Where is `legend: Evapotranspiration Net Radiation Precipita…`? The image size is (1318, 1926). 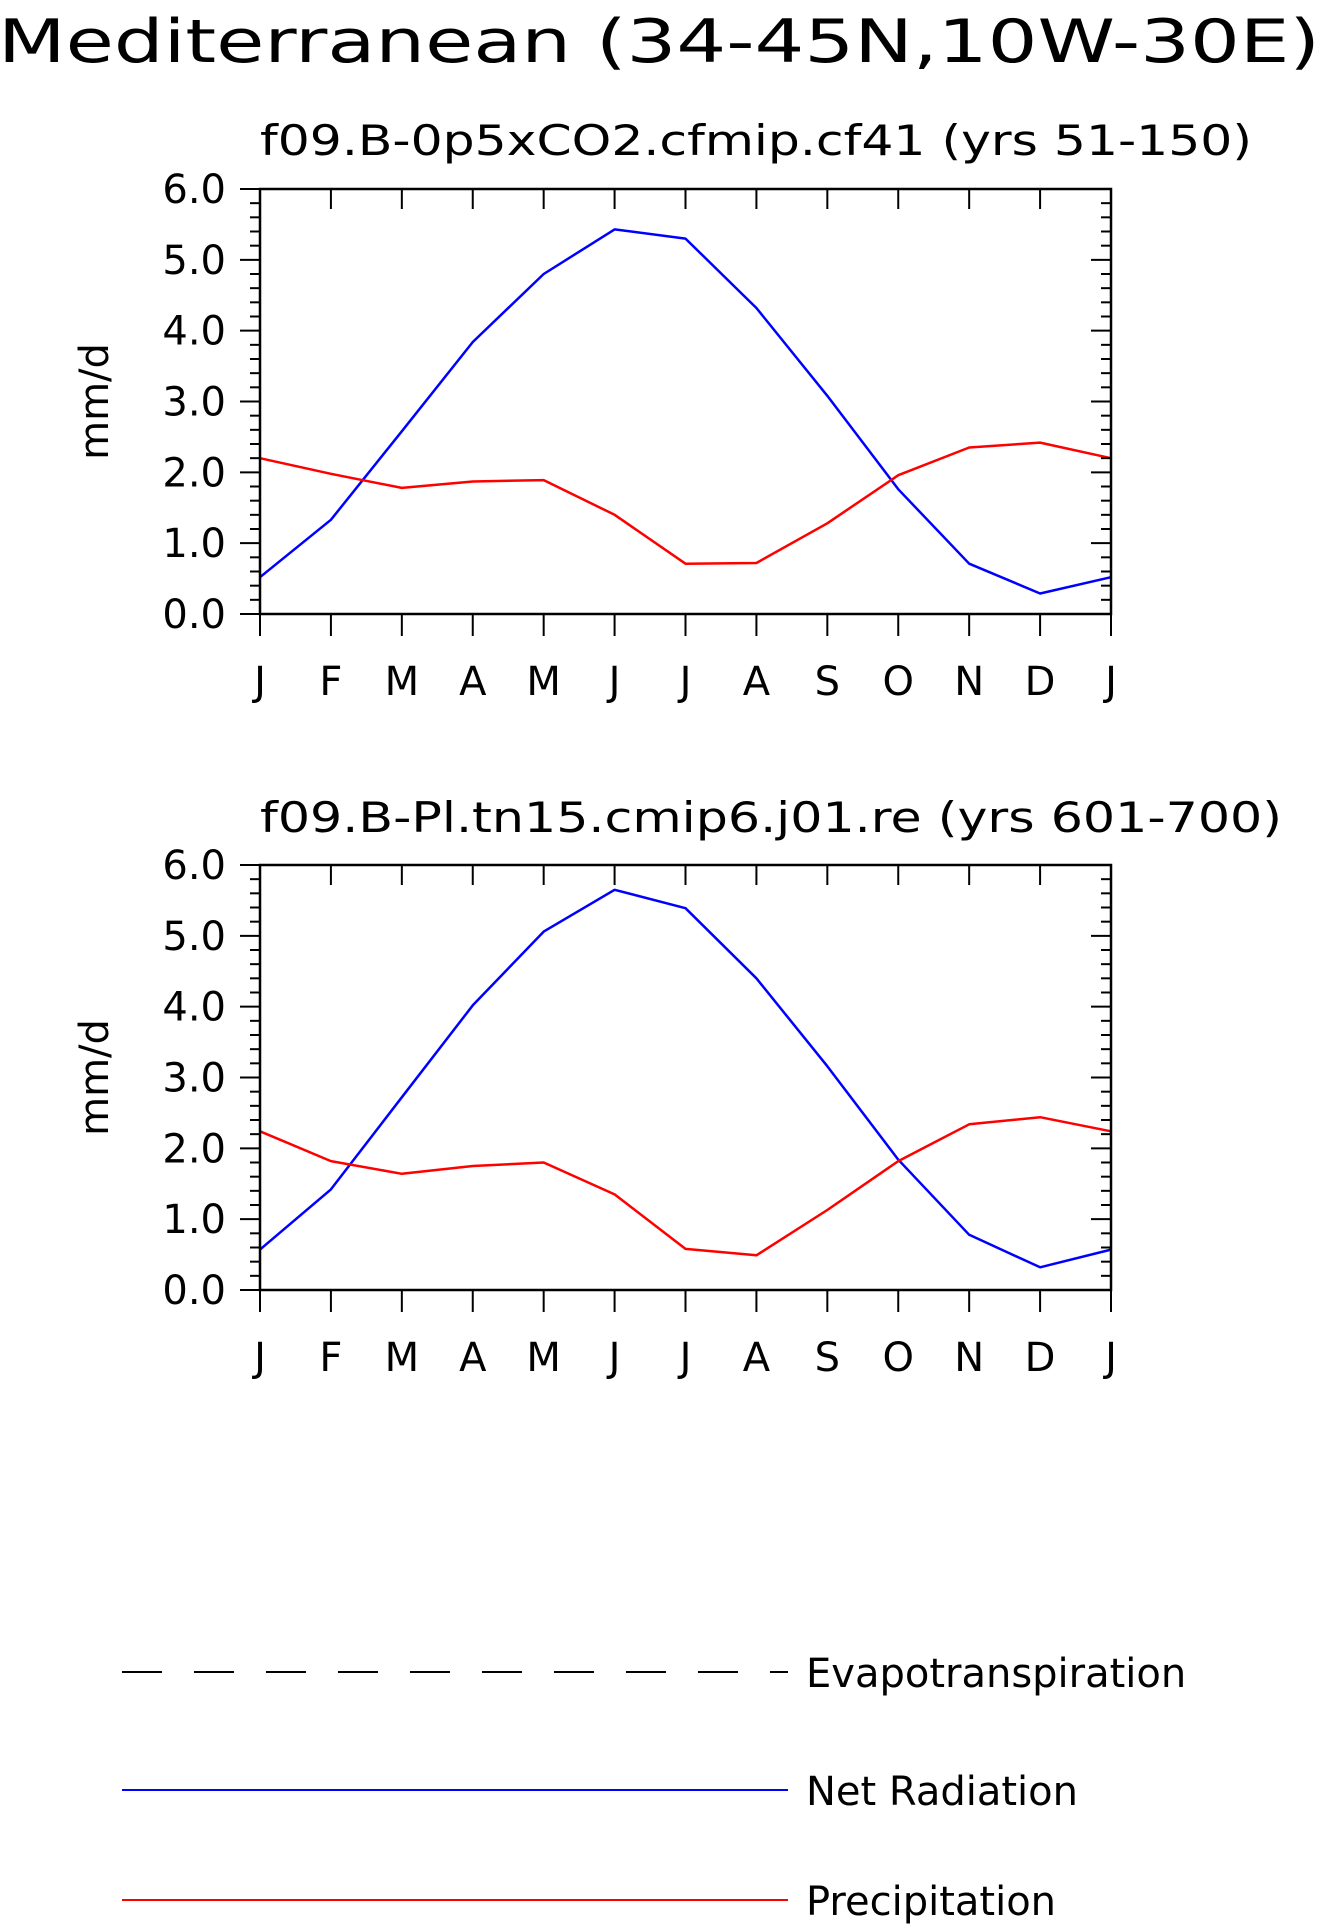 legend: Evapotranspiration Net Radiation Precipita… is located at coordinates (654, 1788).